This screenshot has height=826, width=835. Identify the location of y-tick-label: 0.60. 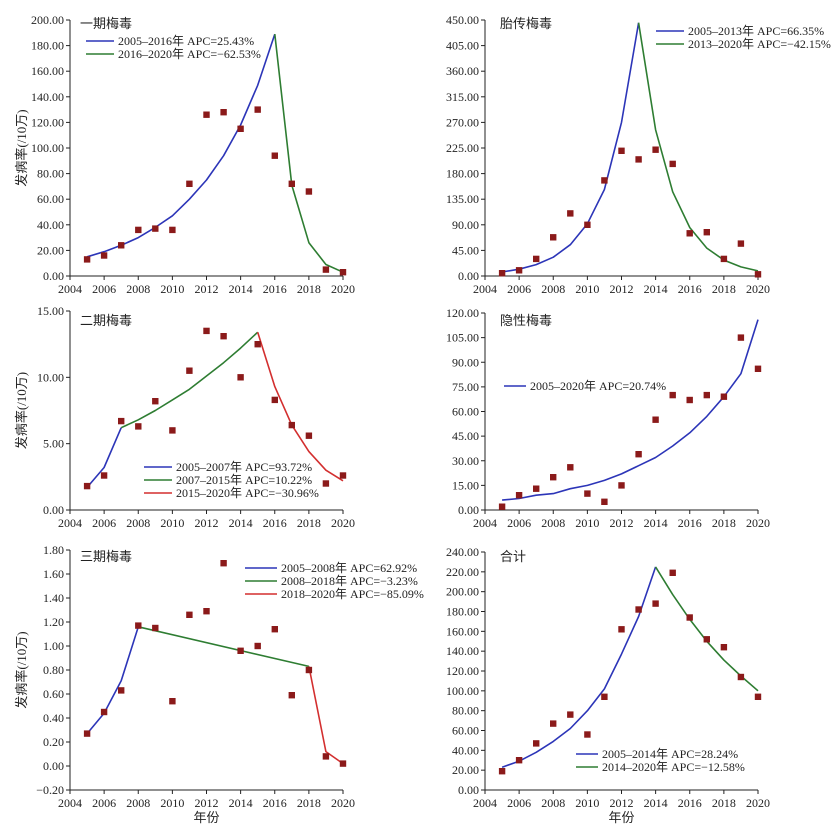
(53, 694).